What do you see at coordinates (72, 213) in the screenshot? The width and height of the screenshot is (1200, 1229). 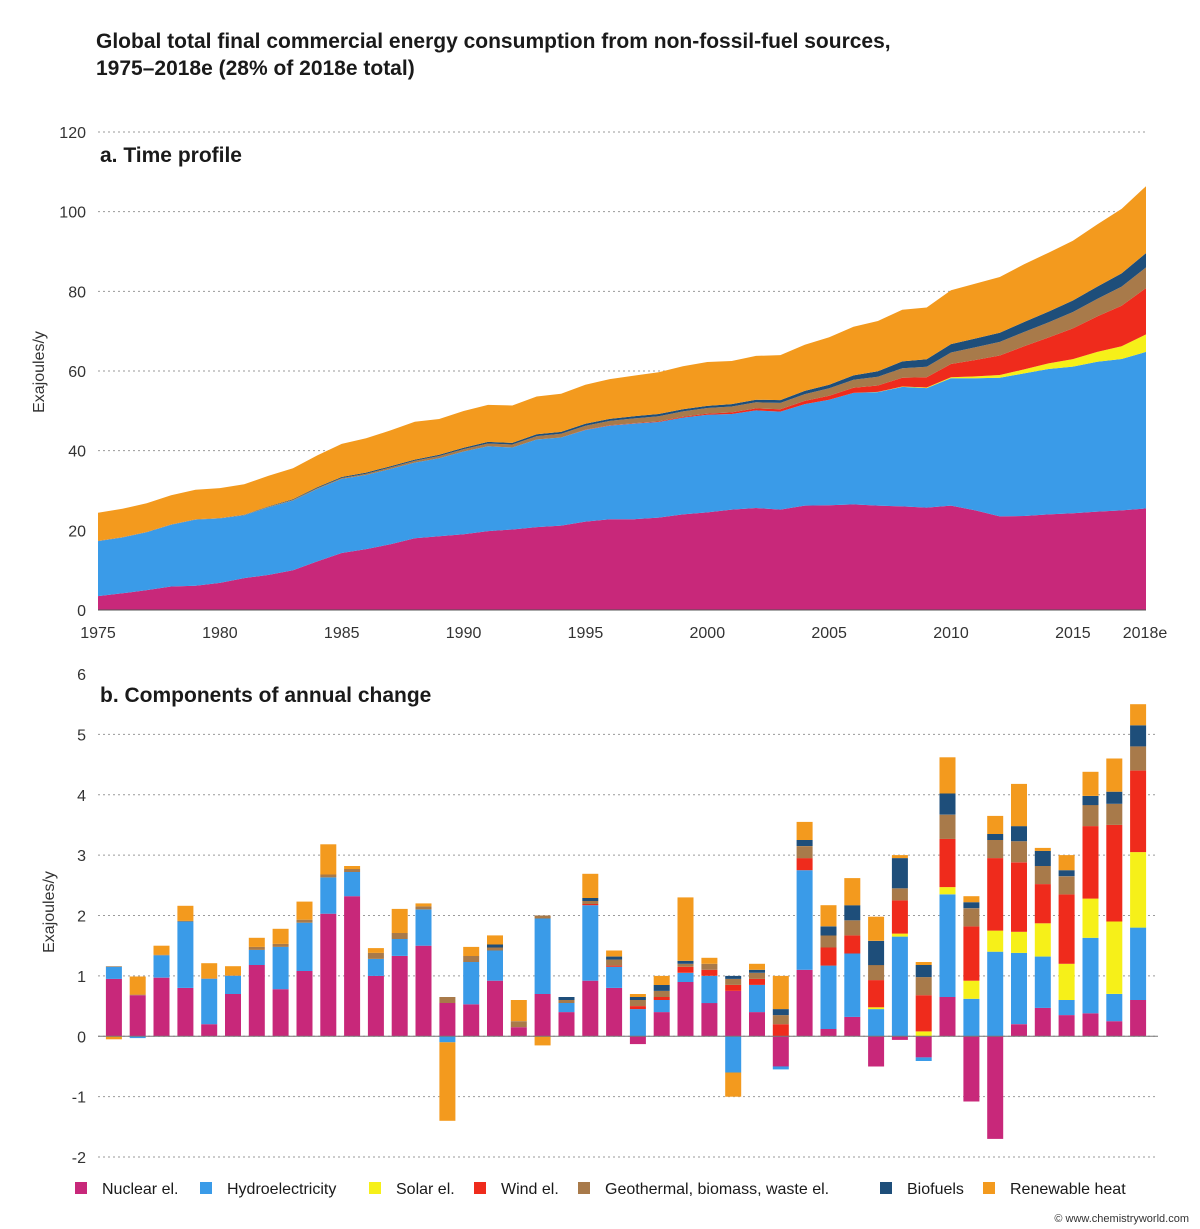 I see `y-tick-label-a: 100` at bounding box center [72, 213].